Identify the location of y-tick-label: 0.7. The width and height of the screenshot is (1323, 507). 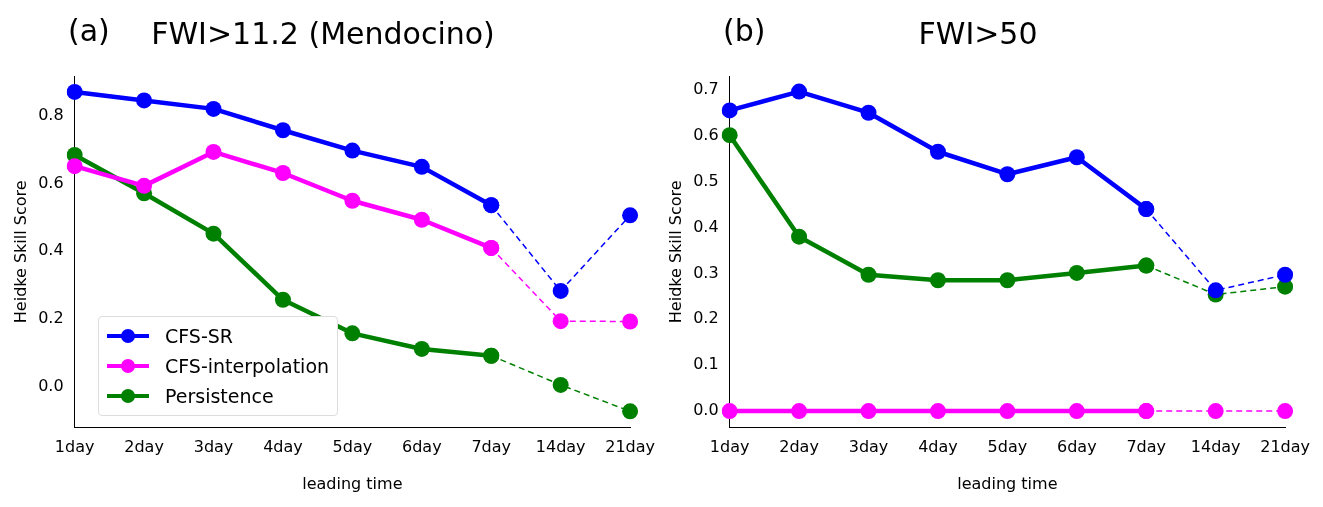
(706, 88).